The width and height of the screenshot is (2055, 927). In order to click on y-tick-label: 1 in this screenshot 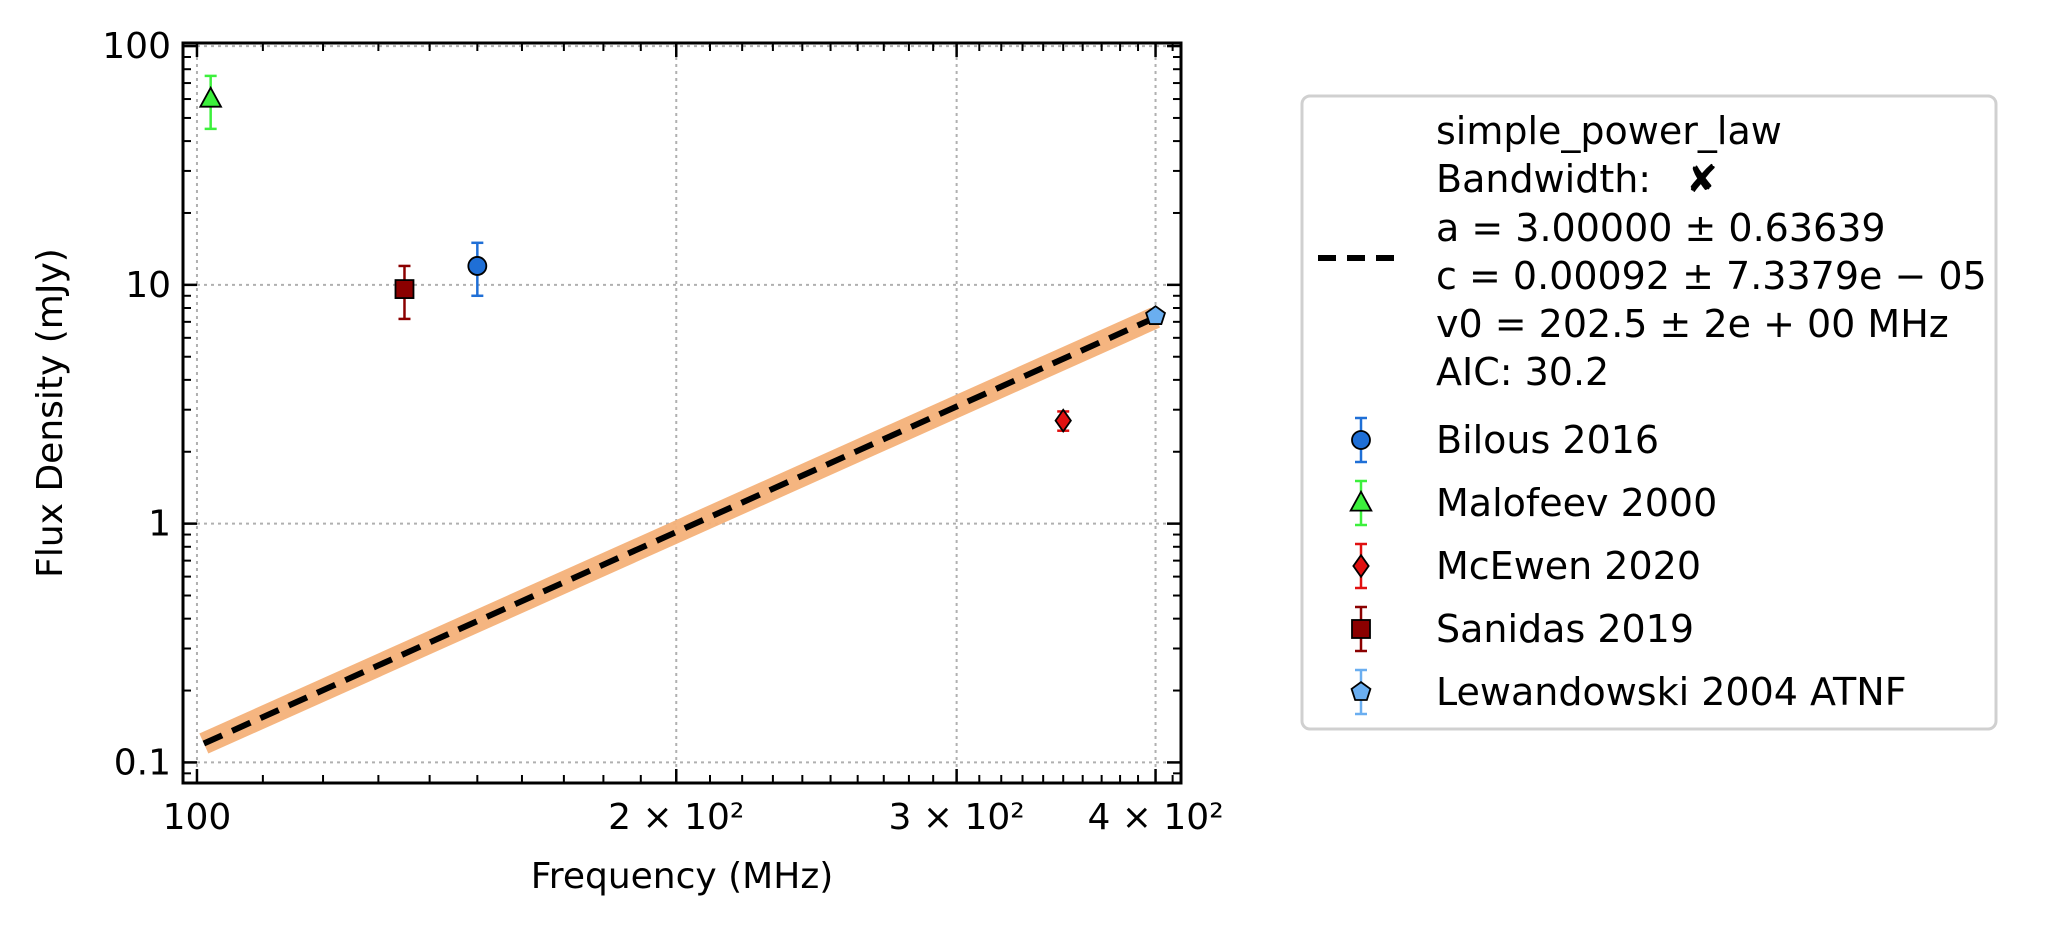, I will do `click(159, 524)`.